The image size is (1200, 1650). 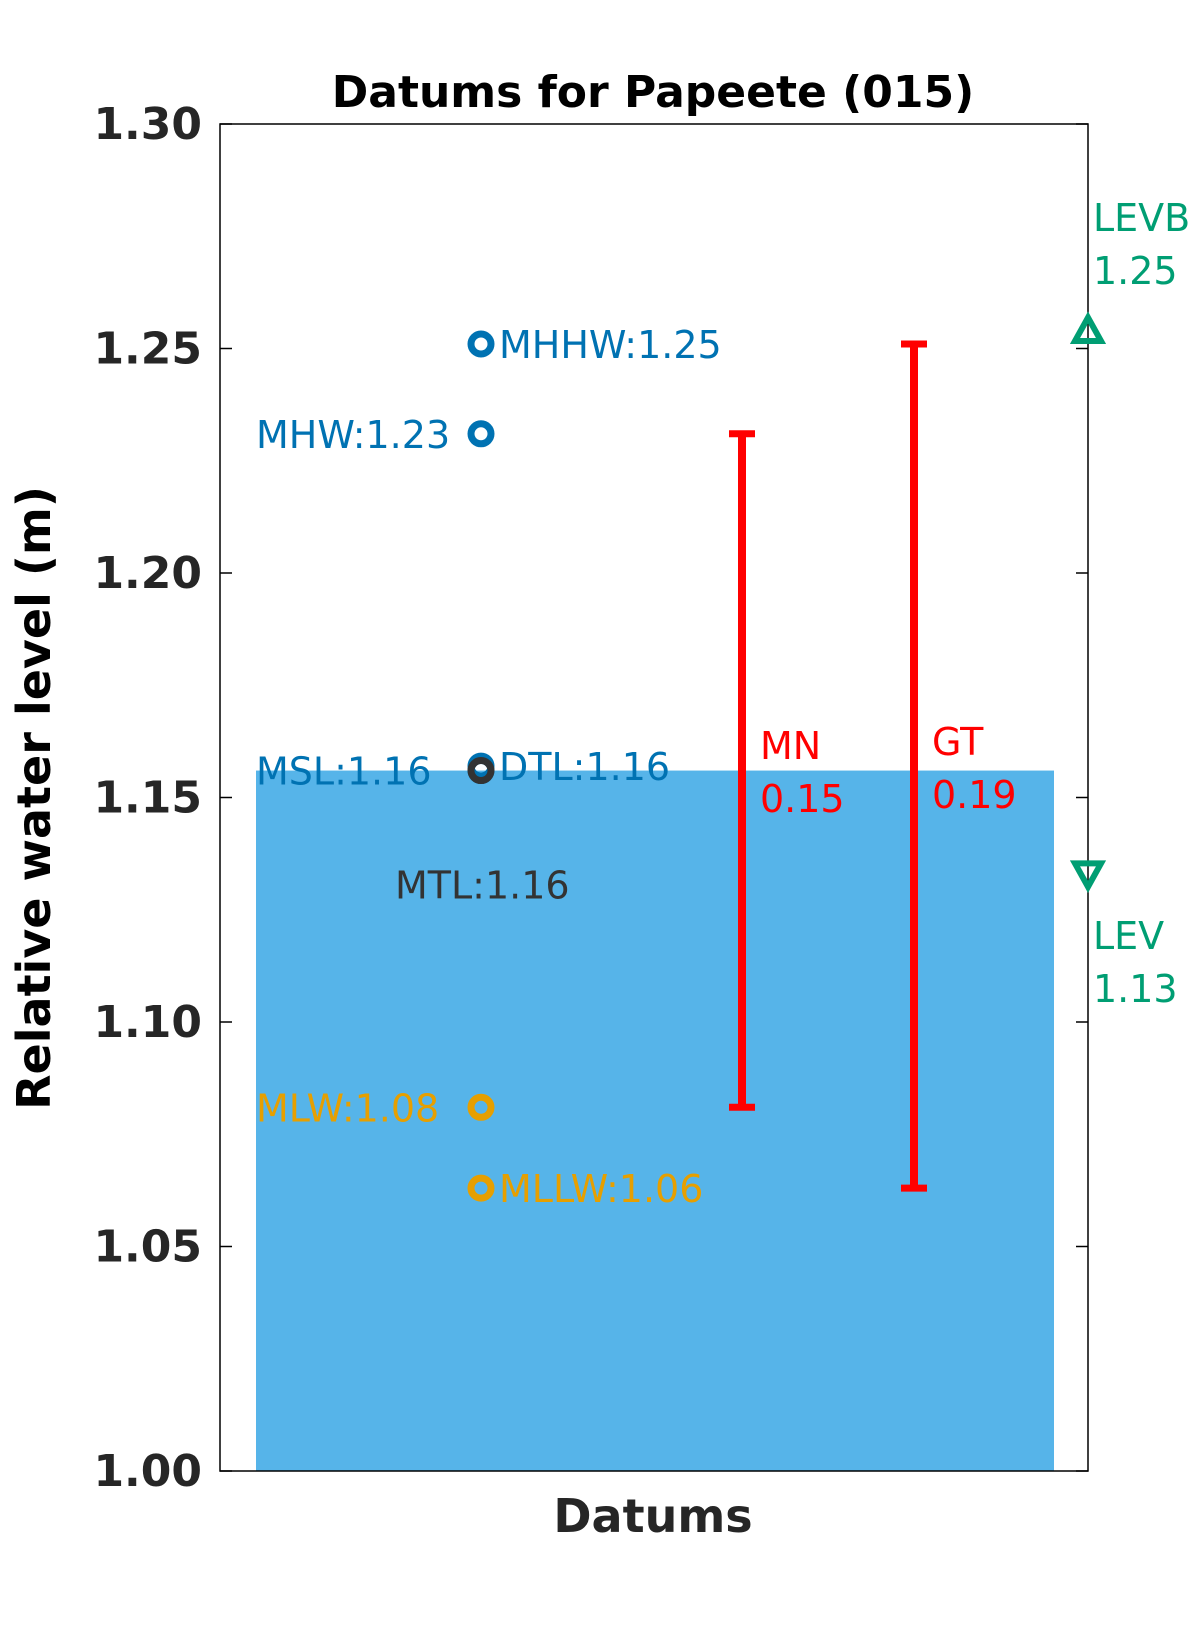 What do you see at coordinates (1135, 989) in the screenshot?
I see `extreme-value-lev: 1.13` at bounding box center [1135, 989].